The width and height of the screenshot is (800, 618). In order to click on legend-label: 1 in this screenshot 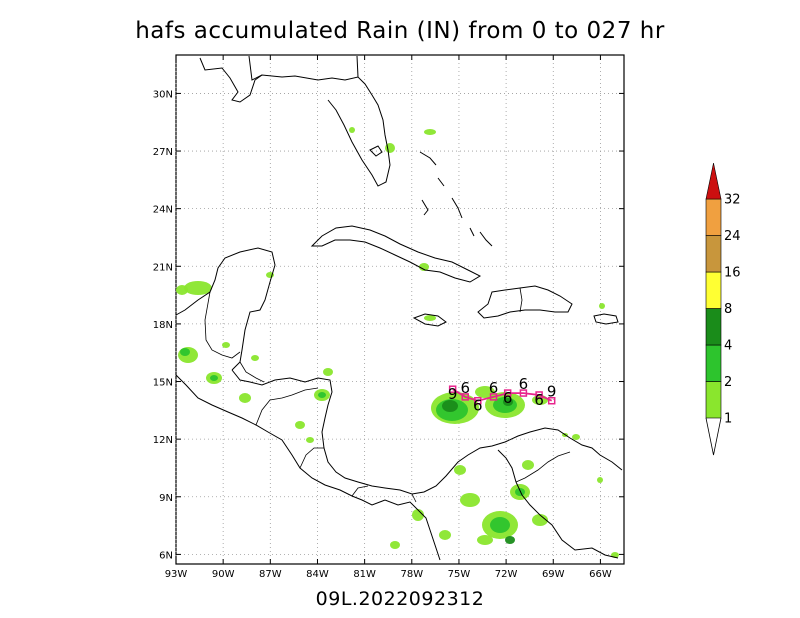, I will do `click(728, 419)`.